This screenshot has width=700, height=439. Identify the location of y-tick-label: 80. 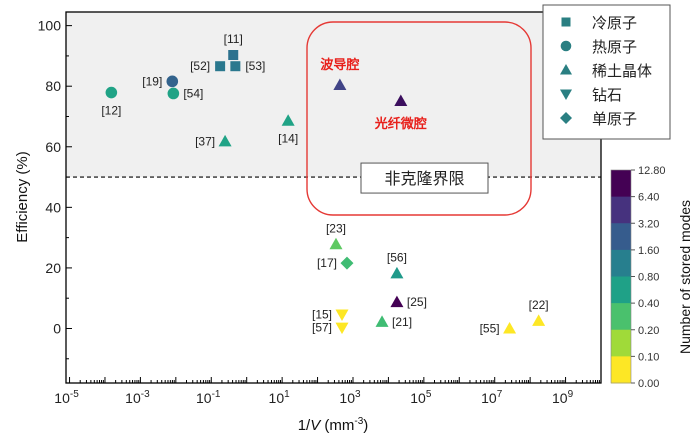
(53, 86).